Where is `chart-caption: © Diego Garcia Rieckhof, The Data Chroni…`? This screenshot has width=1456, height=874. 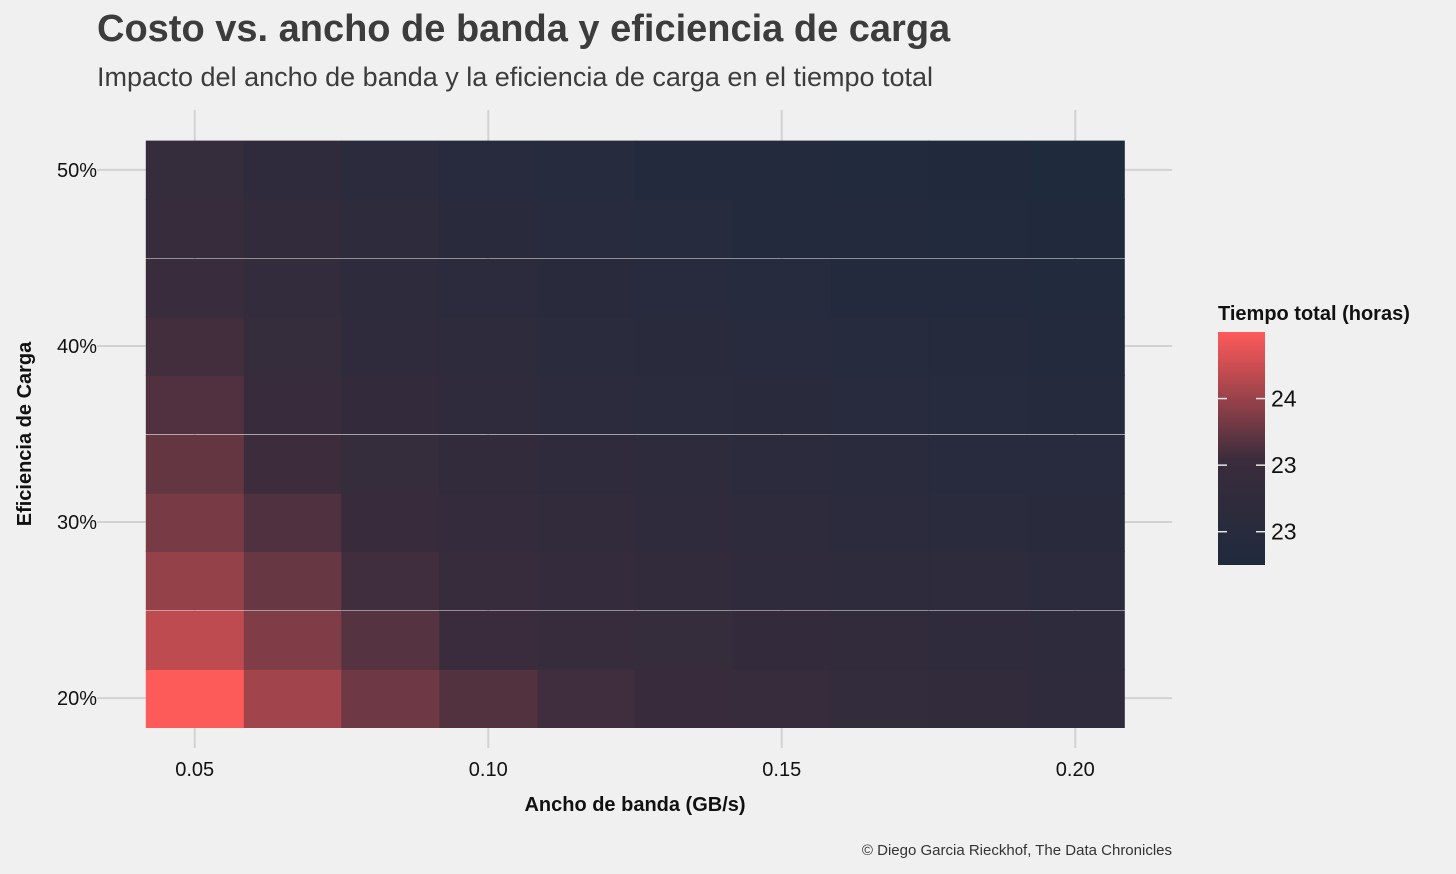
chart-caption: © Diego Garcia Rieckhof, The Data Chroni… is located at coordinates (1016, 850).